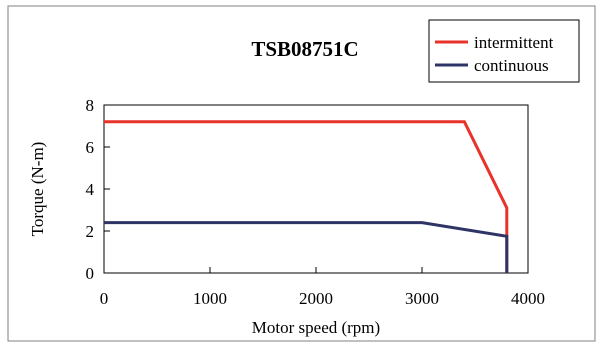  What do you see at coordinates (511, 65) in the screenshot?
I see `legend-label-continuous: continuous` at bounding box center [511, 65].